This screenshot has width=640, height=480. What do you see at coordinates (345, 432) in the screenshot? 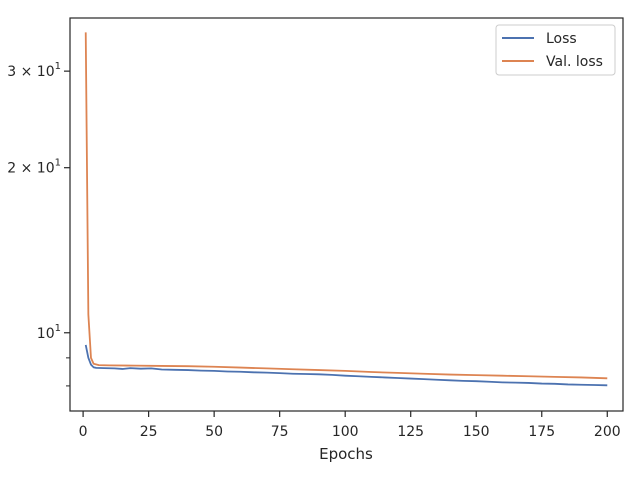
I see `x-tick-label: 100` at bounding box center [345, 432].